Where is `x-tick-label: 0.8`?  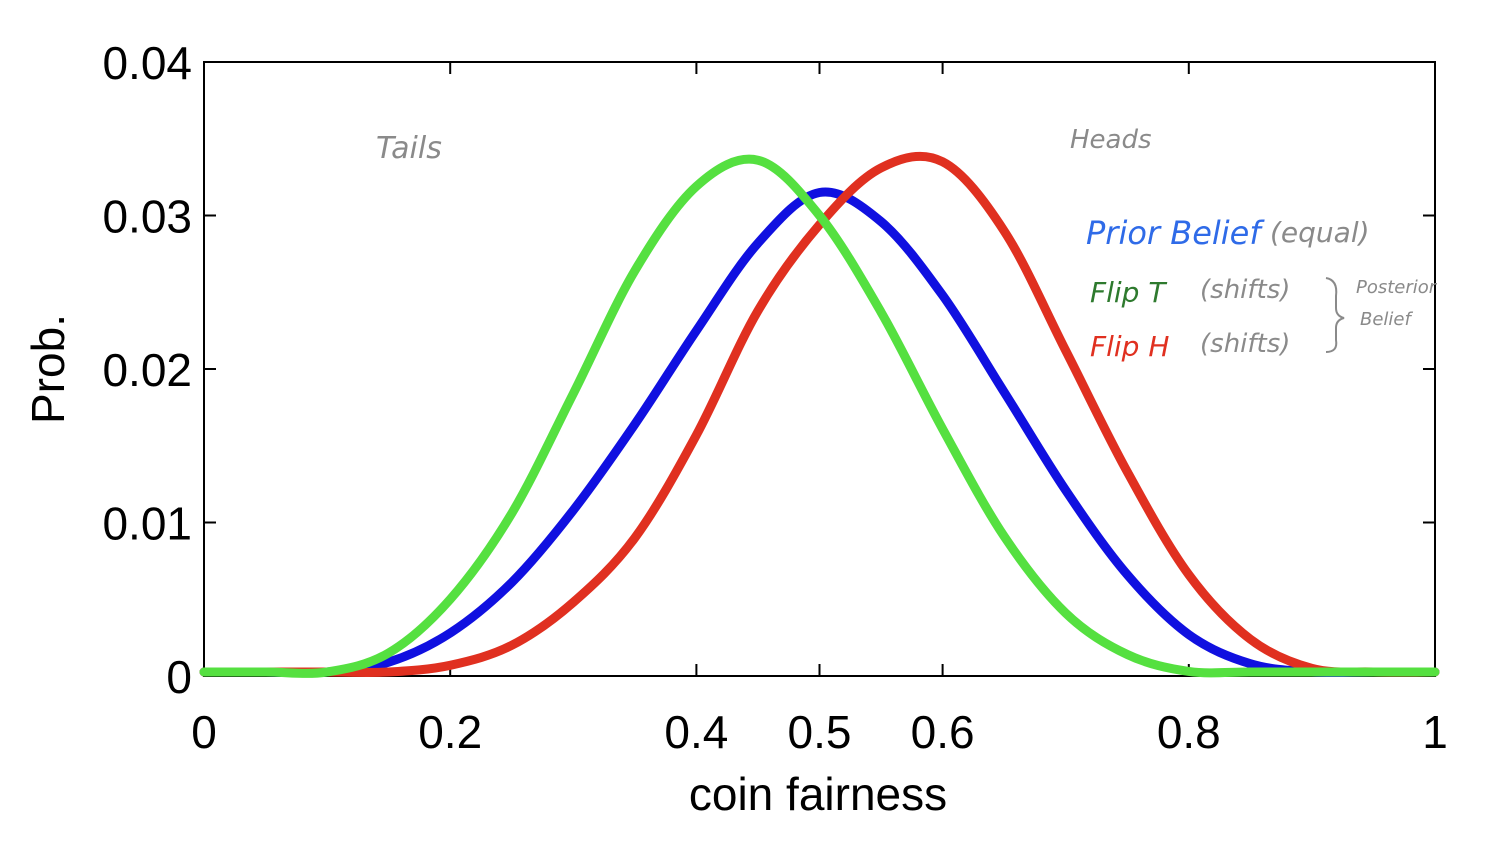 x-tick-label: 0.8 is located at coordinates (1189, 732).